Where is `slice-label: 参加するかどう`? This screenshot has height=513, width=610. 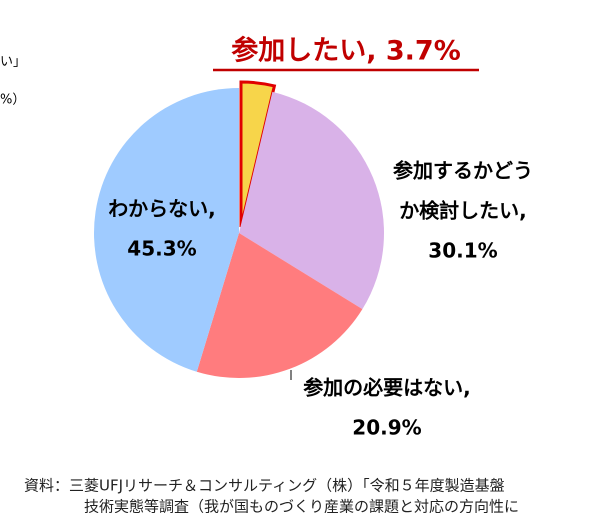 slice-label: 参加するかどう is located at coordinates (463, 171).